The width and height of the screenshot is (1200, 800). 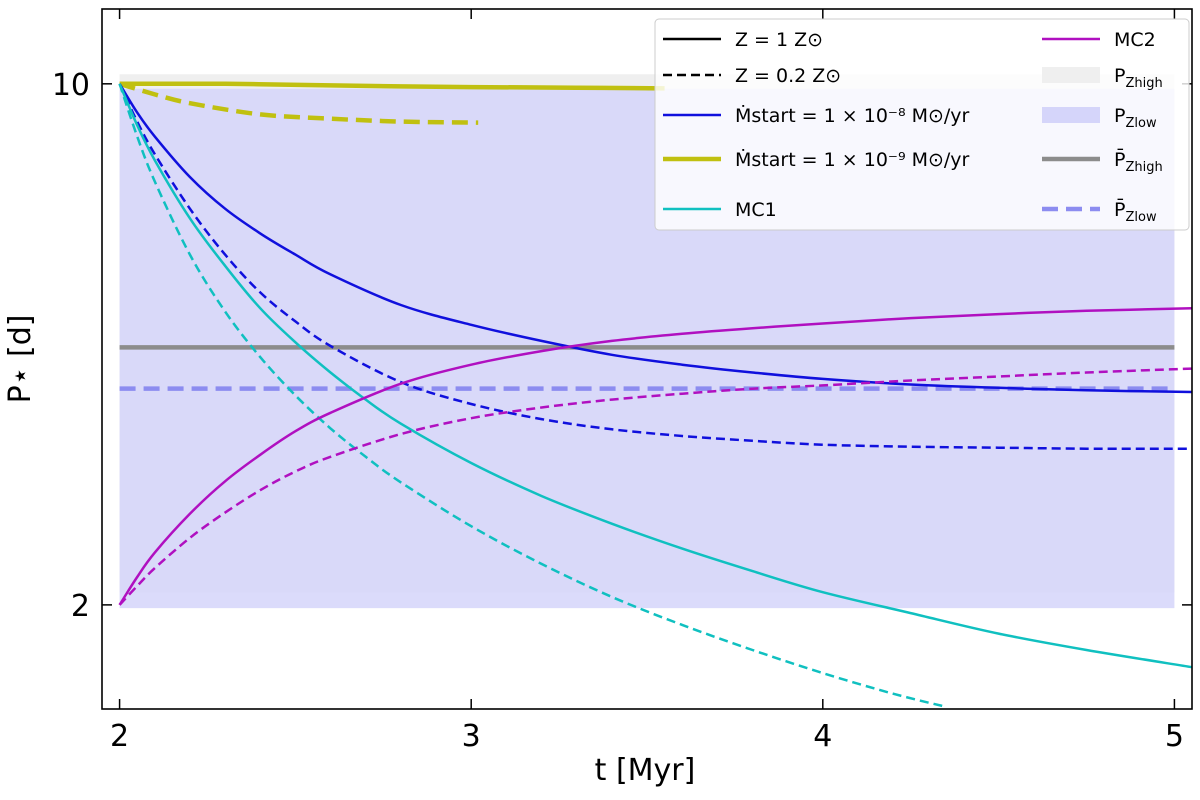 What do you see at coordinates (71, 85) in the screenshot?
I see `y-tick-label: 10` at bounding box center [71, 85].